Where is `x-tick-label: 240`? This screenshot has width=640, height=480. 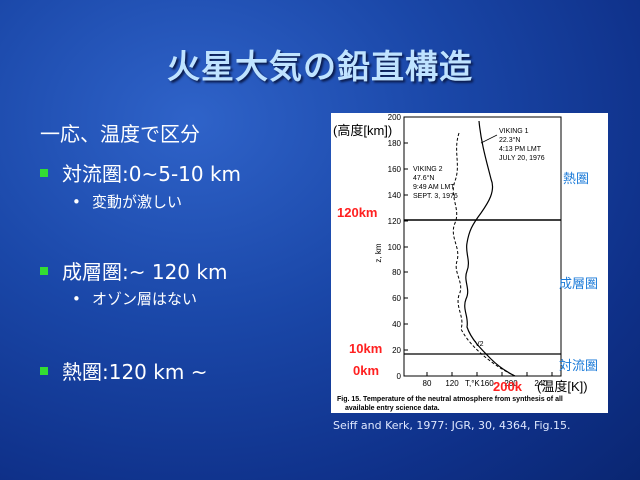
x-tick-label: 240 is located at coordinates (541, 383).